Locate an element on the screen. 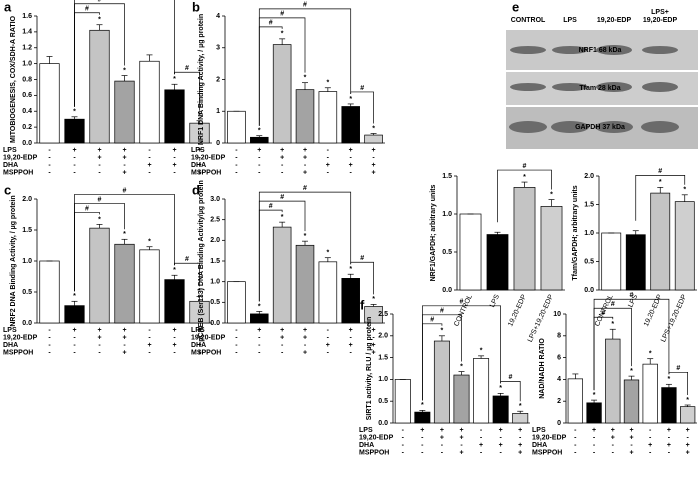 This screenshot has width=700, height=498. lane-label: LPS is located at coordinates (570, 20).